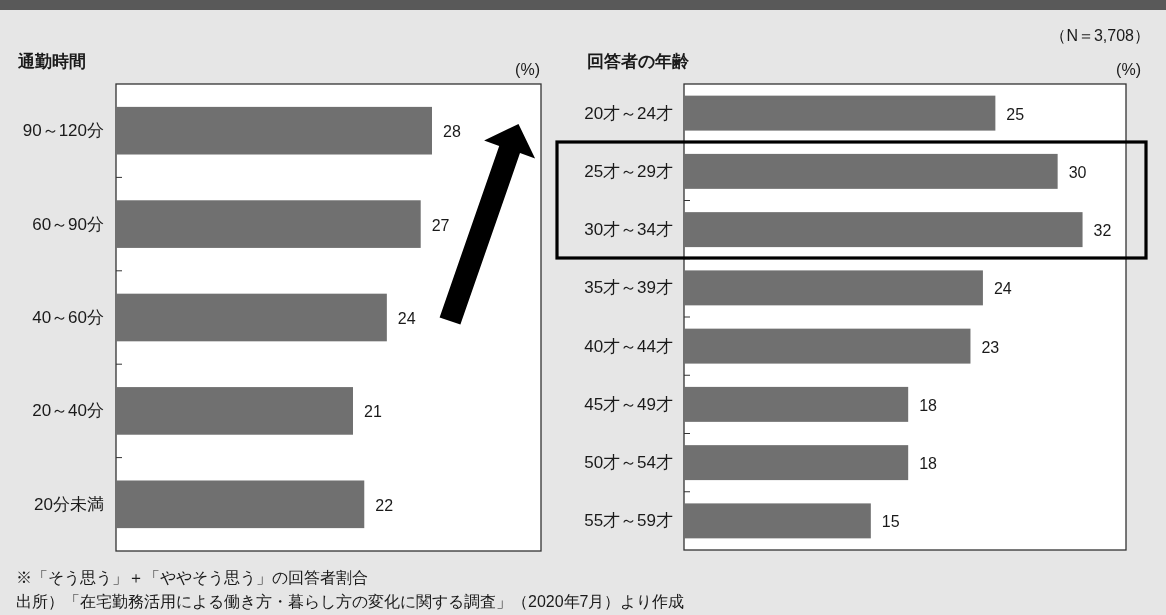 Image resolution: width=1166 pixels, height=615 pixels. I want to click on y-tick-label: 50才～54才, so click(628, 463).